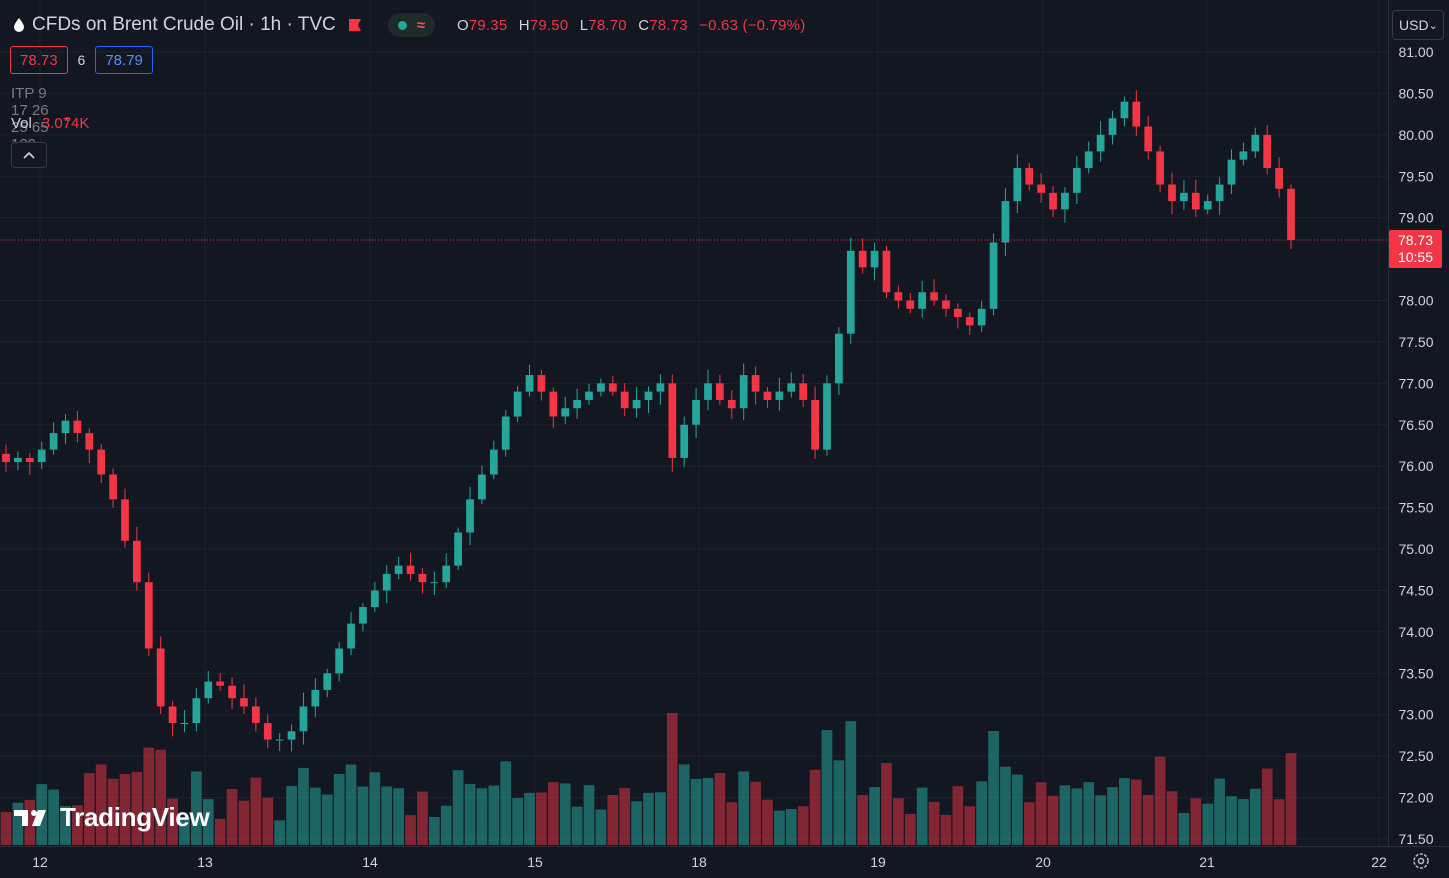  I want to click on price-tick-label: 77.00, so click(1415, 383).